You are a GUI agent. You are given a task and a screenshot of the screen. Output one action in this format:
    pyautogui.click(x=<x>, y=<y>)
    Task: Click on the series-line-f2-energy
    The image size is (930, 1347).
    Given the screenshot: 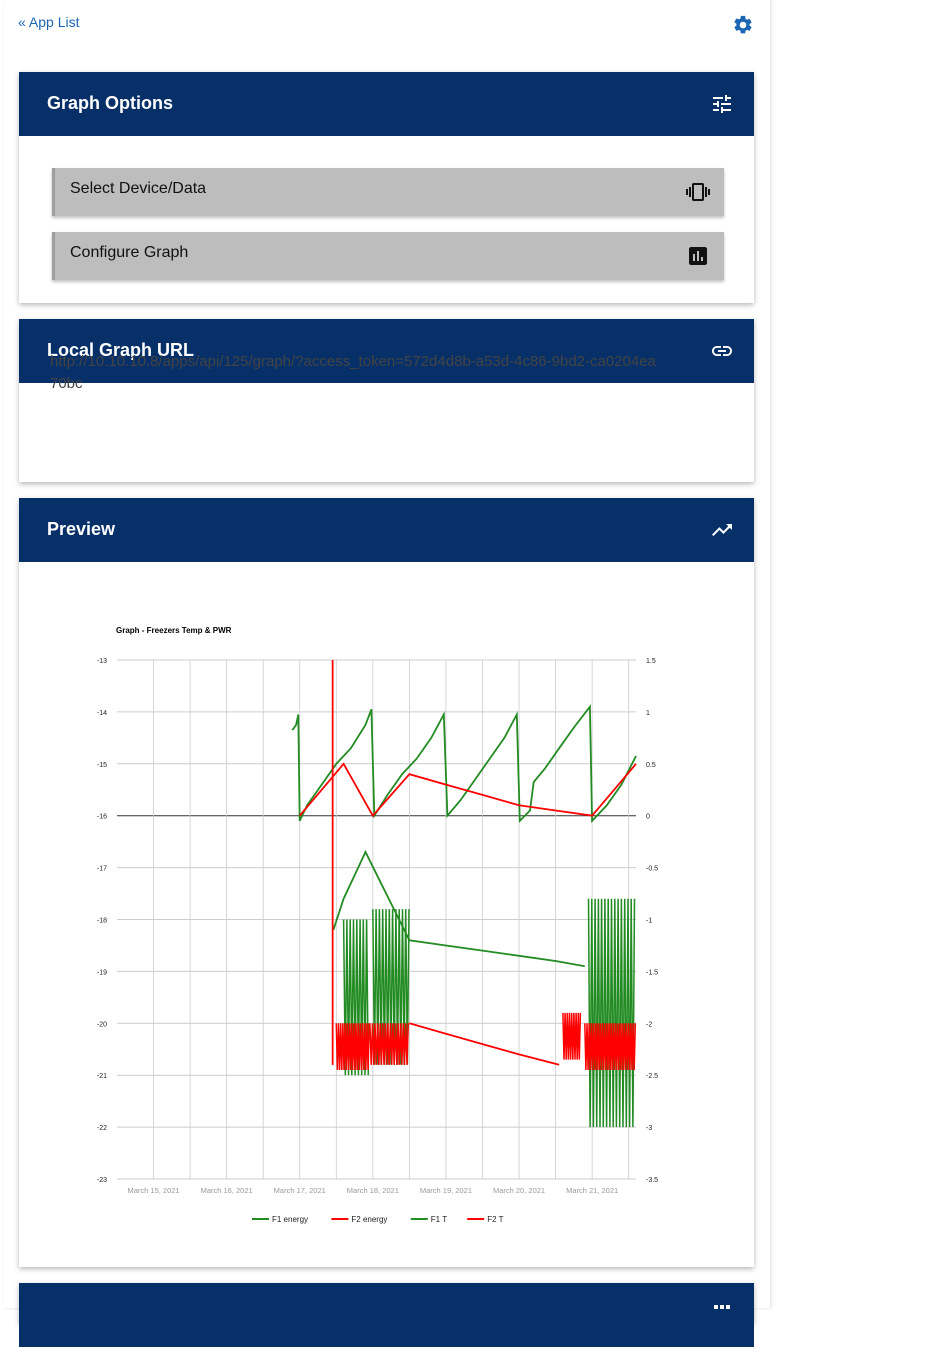 What is the action you would take?
    pyautogui.click(x=468, y=790)
    